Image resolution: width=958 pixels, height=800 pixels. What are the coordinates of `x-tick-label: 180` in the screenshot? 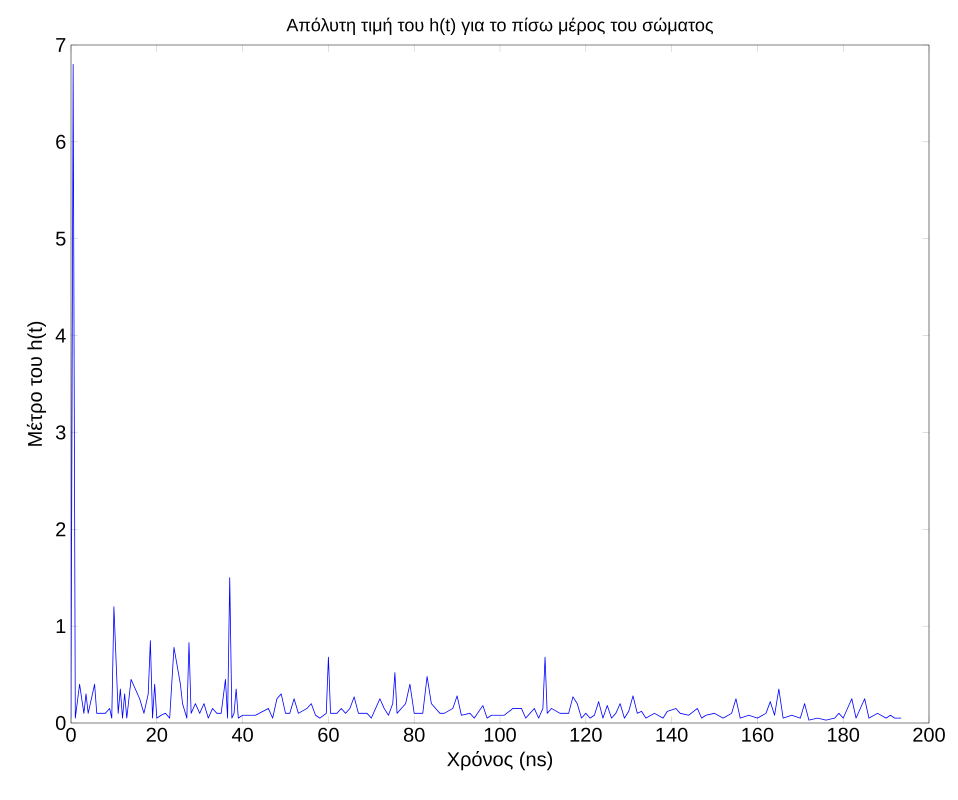 It's located at (844, 735).